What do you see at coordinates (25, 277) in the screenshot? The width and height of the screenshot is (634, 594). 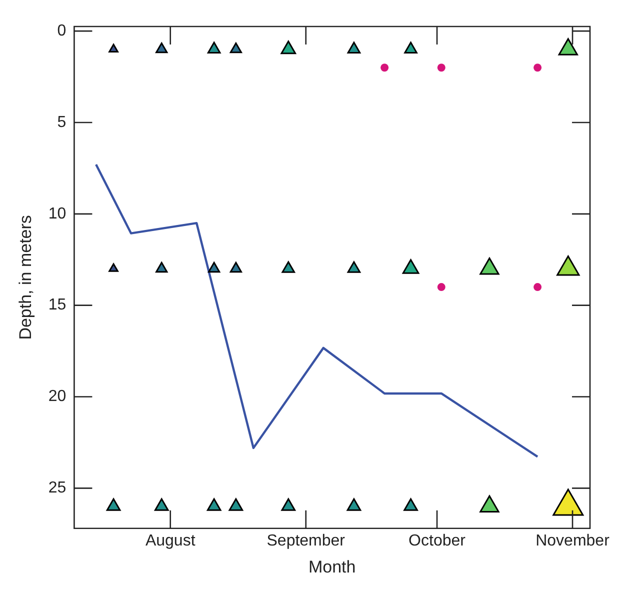 I see `y-axis-title: Depth, in meters` at bounding box center [25, 277].